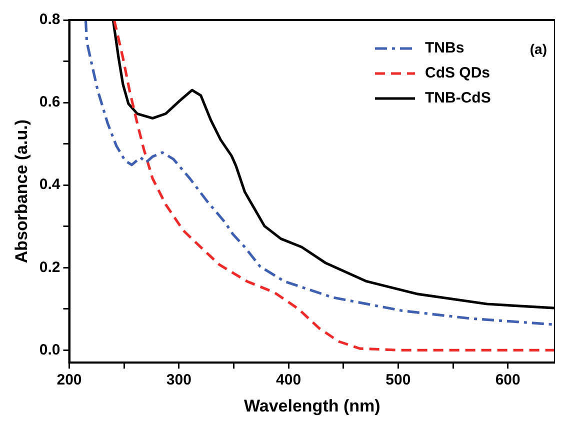 The height and width of the screenshot is (429, 563). Describe the element at coordinates (49, 267) in the screenshot. I see `y-tick-label: 0.2` at that location.